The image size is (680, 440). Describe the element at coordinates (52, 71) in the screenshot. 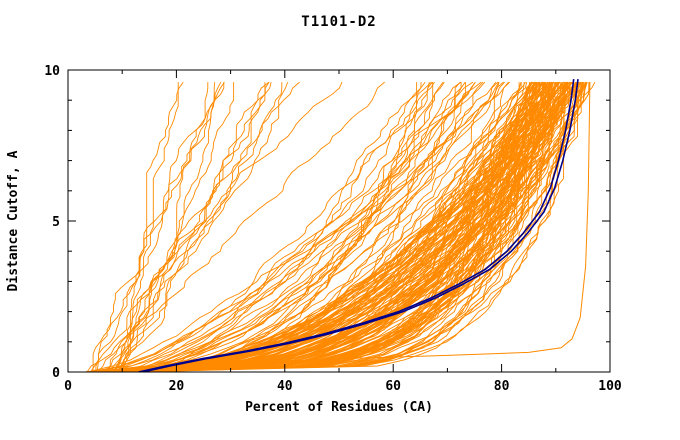

I see `y-tick-label: 10` at that location.